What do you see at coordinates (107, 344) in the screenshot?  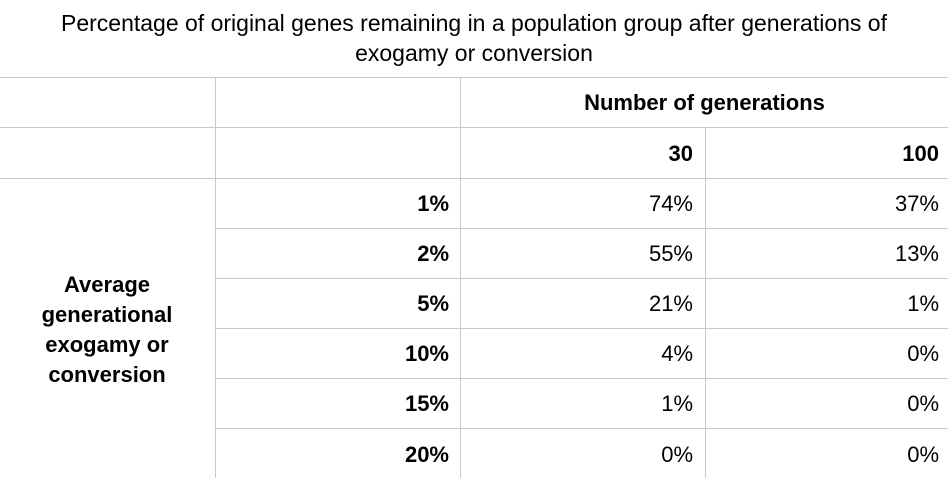 I see `row-group-header-line-3: exogamy or` at bounding box center [107, 344].